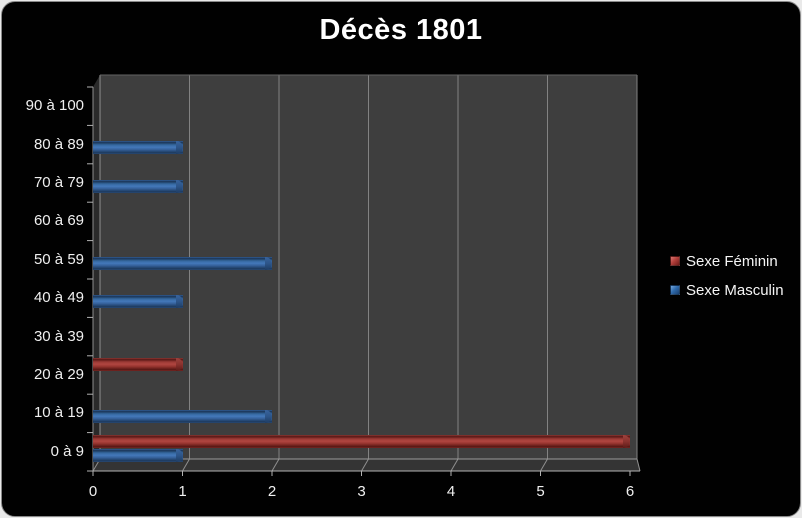 The image size is (802, 518). I want to click on y-axis-label-20-a-29: 20 à 29, so click(58, 374).